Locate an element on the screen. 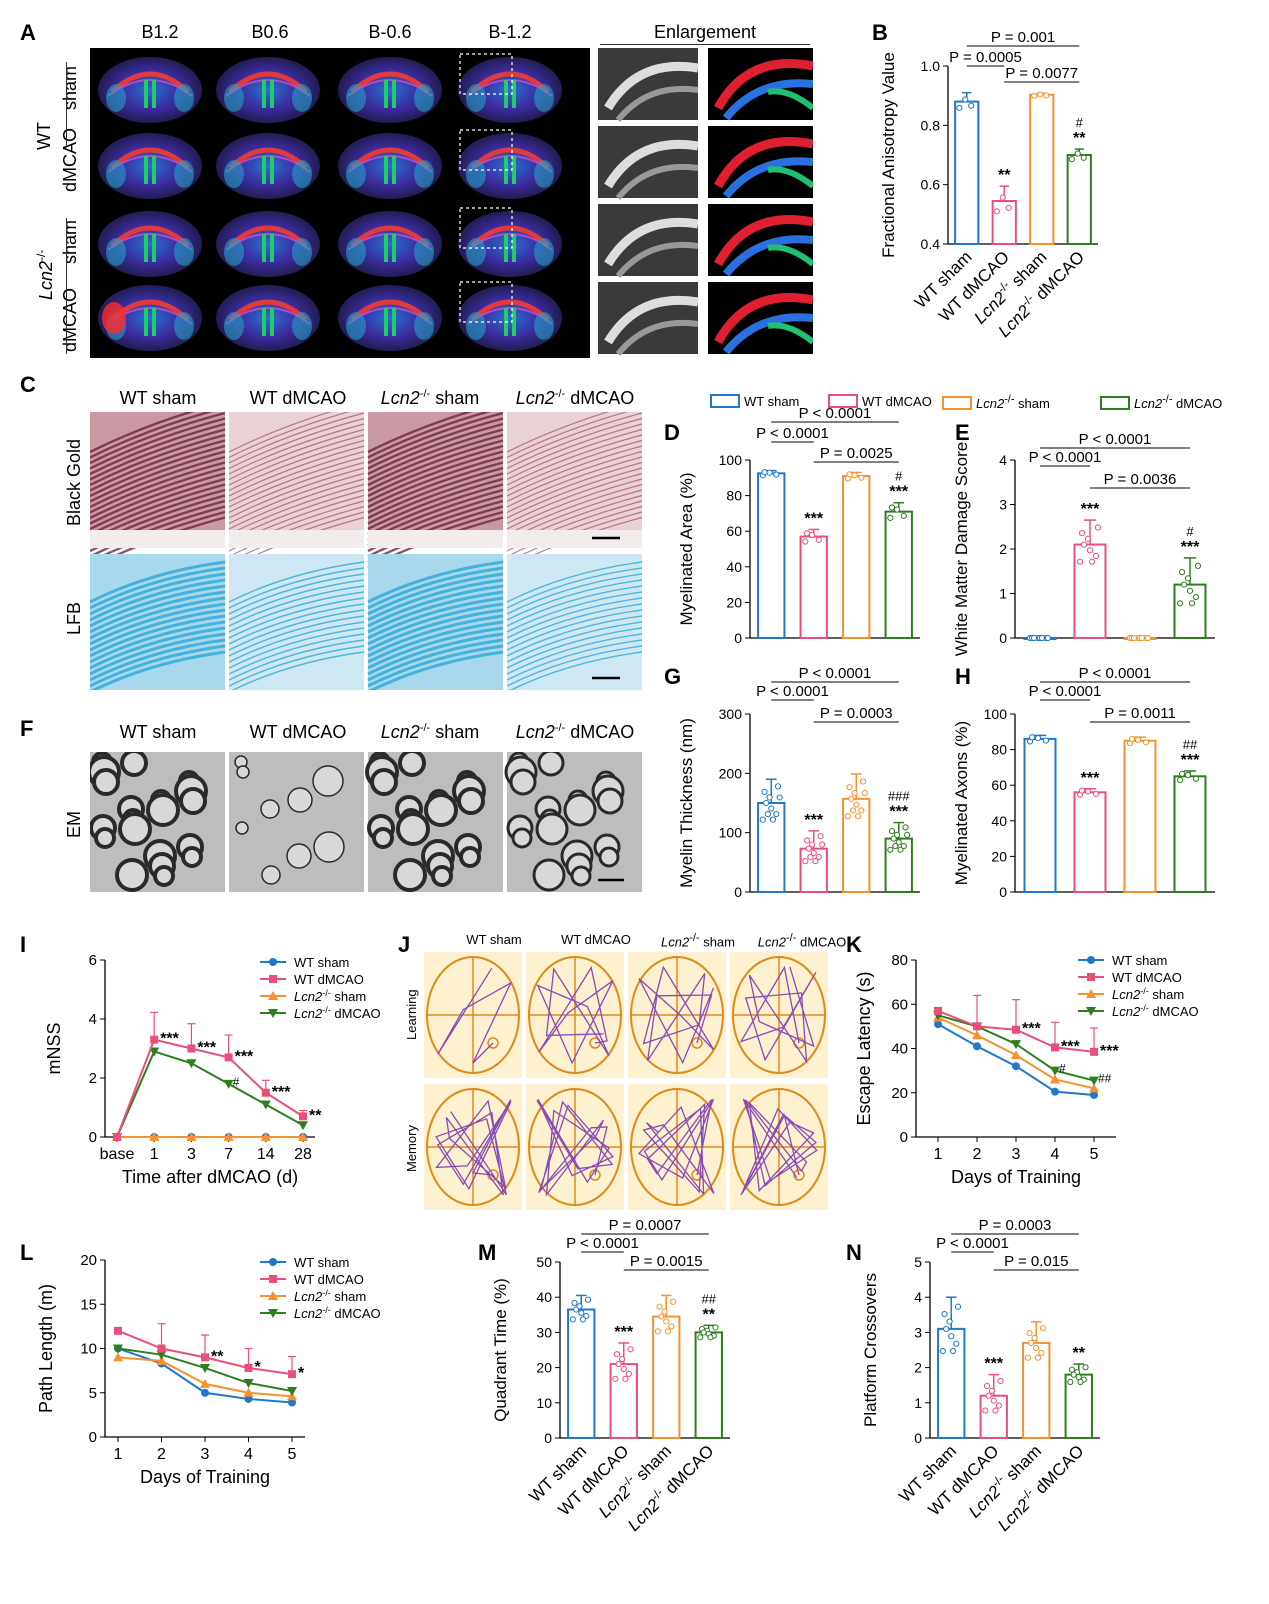 Image resolution: width=1269 pixels, height=1604 pixels. midline-tract is located at coordinates (150, 94).